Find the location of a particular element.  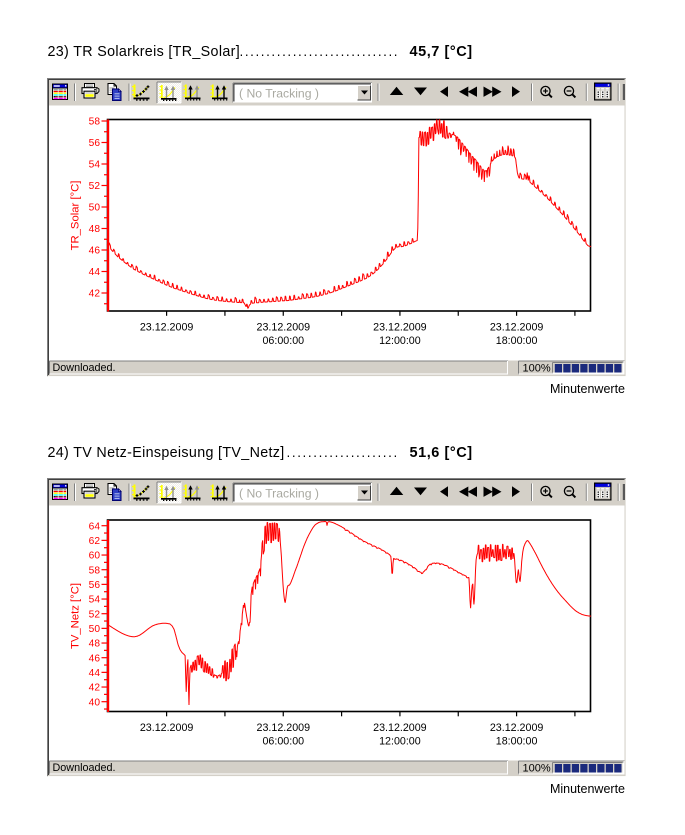

svg-text:24) TV Netz-Einspeisung [TV_Ne: 24) TV Netz-Einspeisung [TV_Netz] is located at coordinates (166, 453).